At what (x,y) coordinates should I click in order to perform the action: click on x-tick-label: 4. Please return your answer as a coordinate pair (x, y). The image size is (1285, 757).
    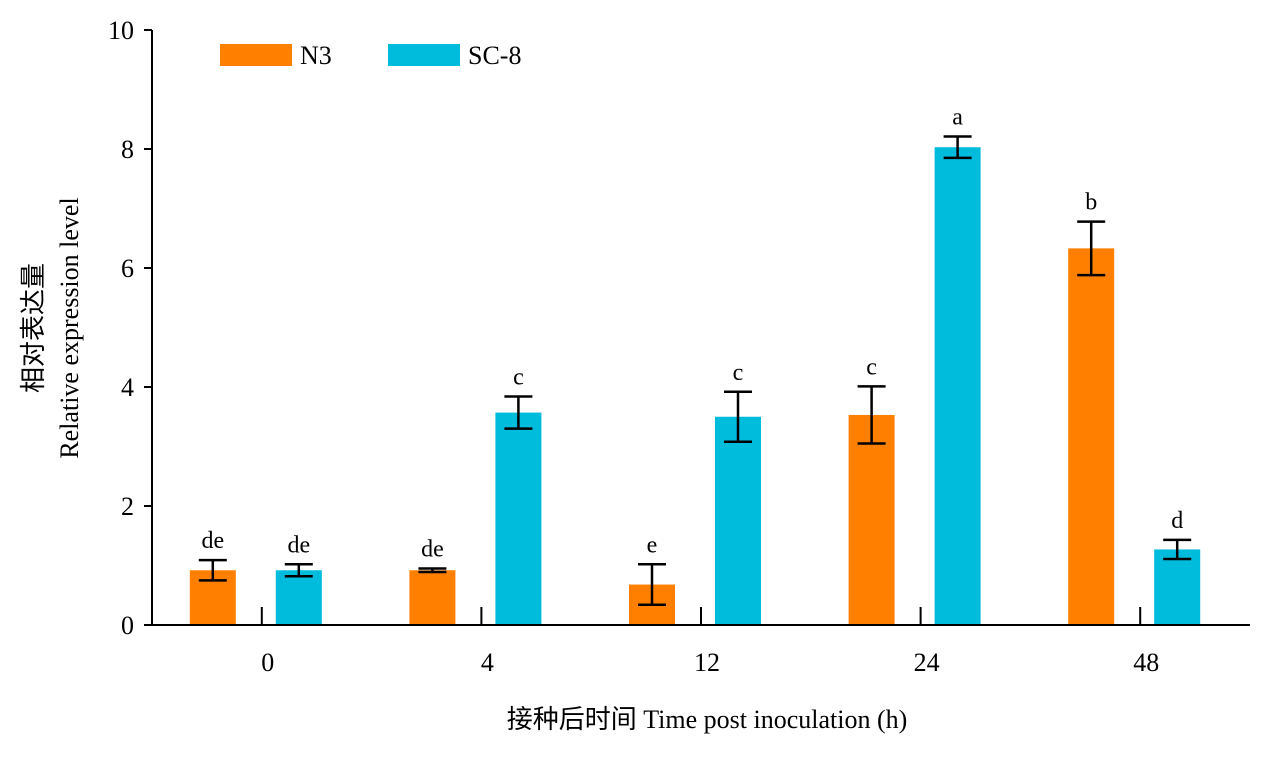
    Looking at the image, I should click on (487, 662).